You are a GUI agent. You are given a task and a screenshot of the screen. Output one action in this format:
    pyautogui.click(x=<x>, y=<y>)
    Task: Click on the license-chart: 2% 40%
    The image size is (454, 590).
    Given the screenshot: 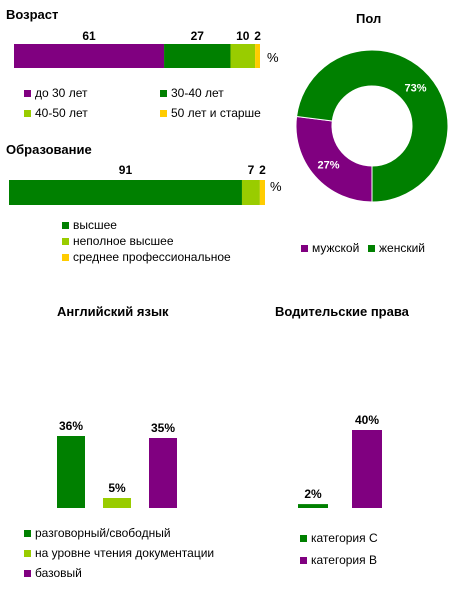 What is the action you would take?
    pyautogui.click(x=340, y=460)
    